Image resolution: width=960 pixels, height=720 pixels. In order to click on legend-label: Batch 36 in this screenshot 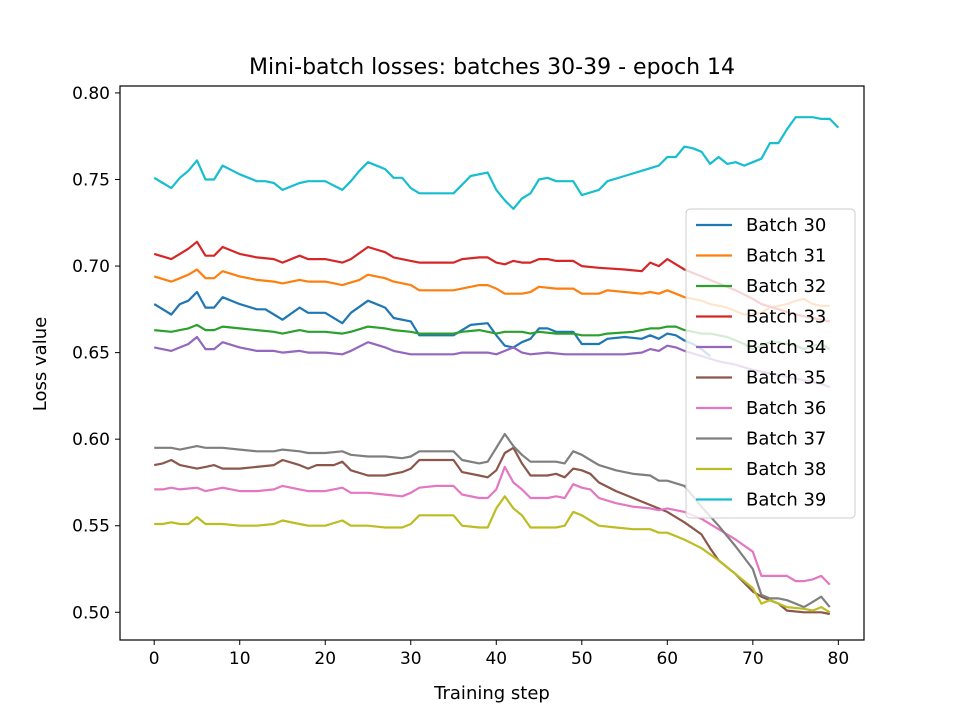, I will do `click(786, 408)`.